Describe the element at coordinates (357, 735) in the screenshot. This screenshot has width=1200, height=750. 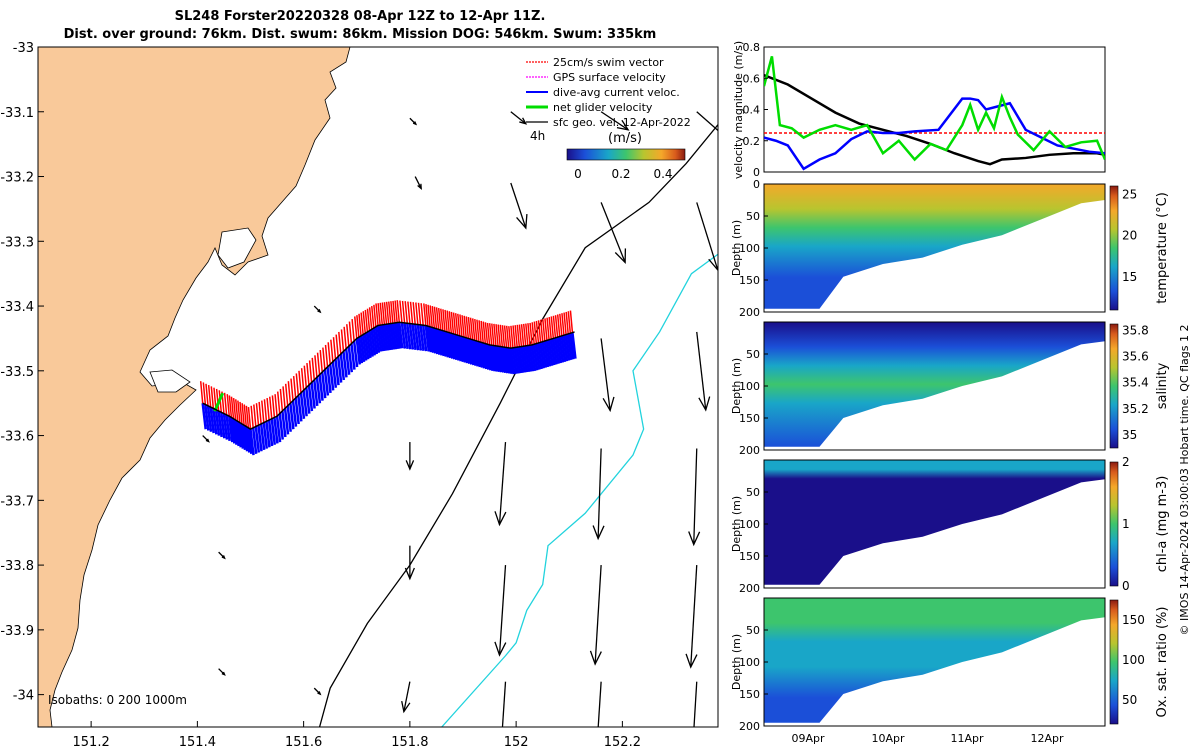
I see `map-x-axis: 151.2 151.4 151.6 151.8 152 152.2` at that location.